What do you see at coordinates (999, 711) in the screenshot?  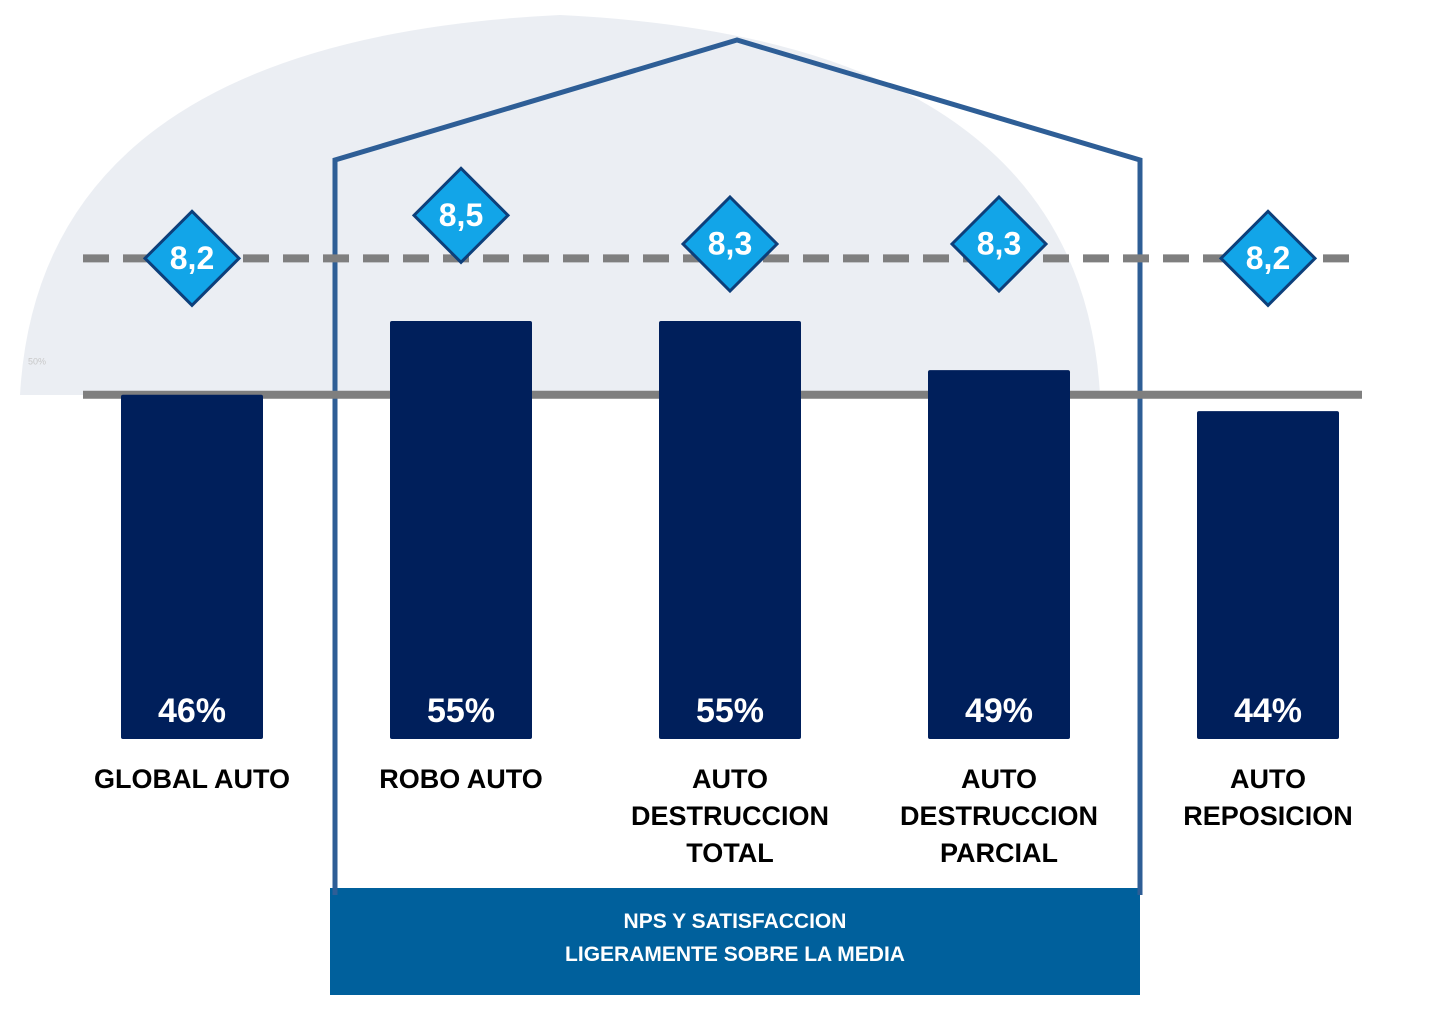 I see `bar-value-label: 49%` at bounding box center [999, 711].